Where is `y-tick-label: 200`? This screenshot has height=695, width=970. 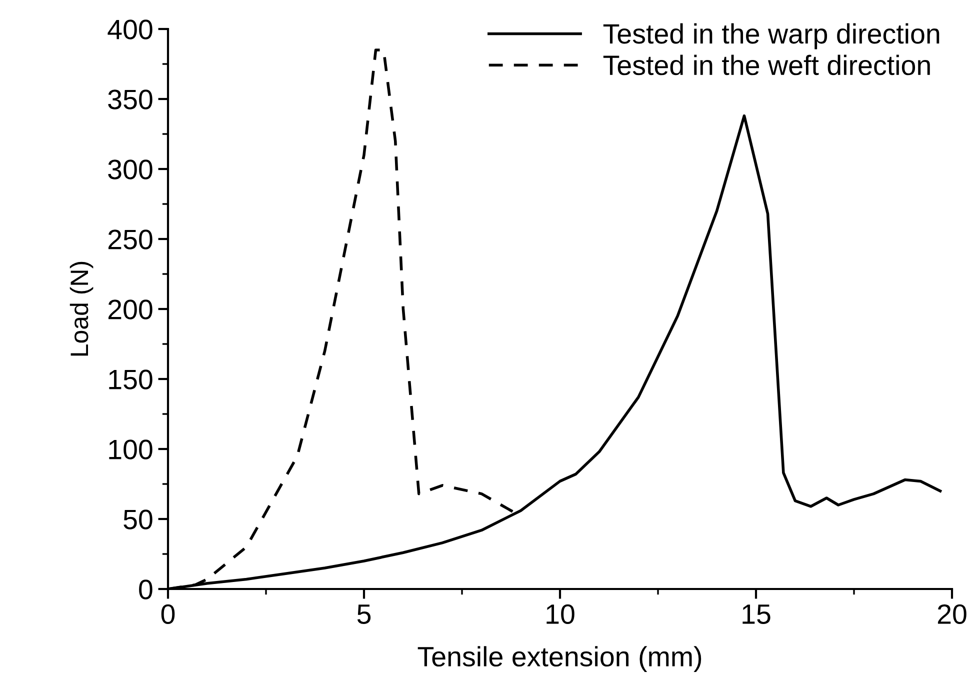
y-tick-label: 200 is located at coordinates (130, 310).